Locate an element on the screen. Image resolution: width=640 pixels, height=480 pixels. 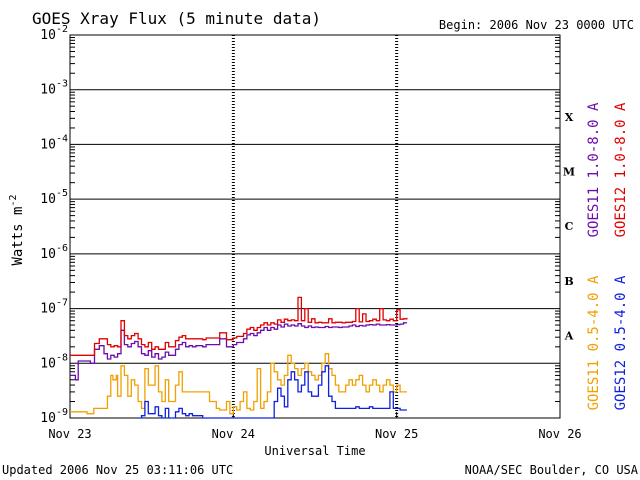
x-axis-ticks: Nov 23 Nov 24 Nov 25 Nov 26 is located at coordinates (315, 426).